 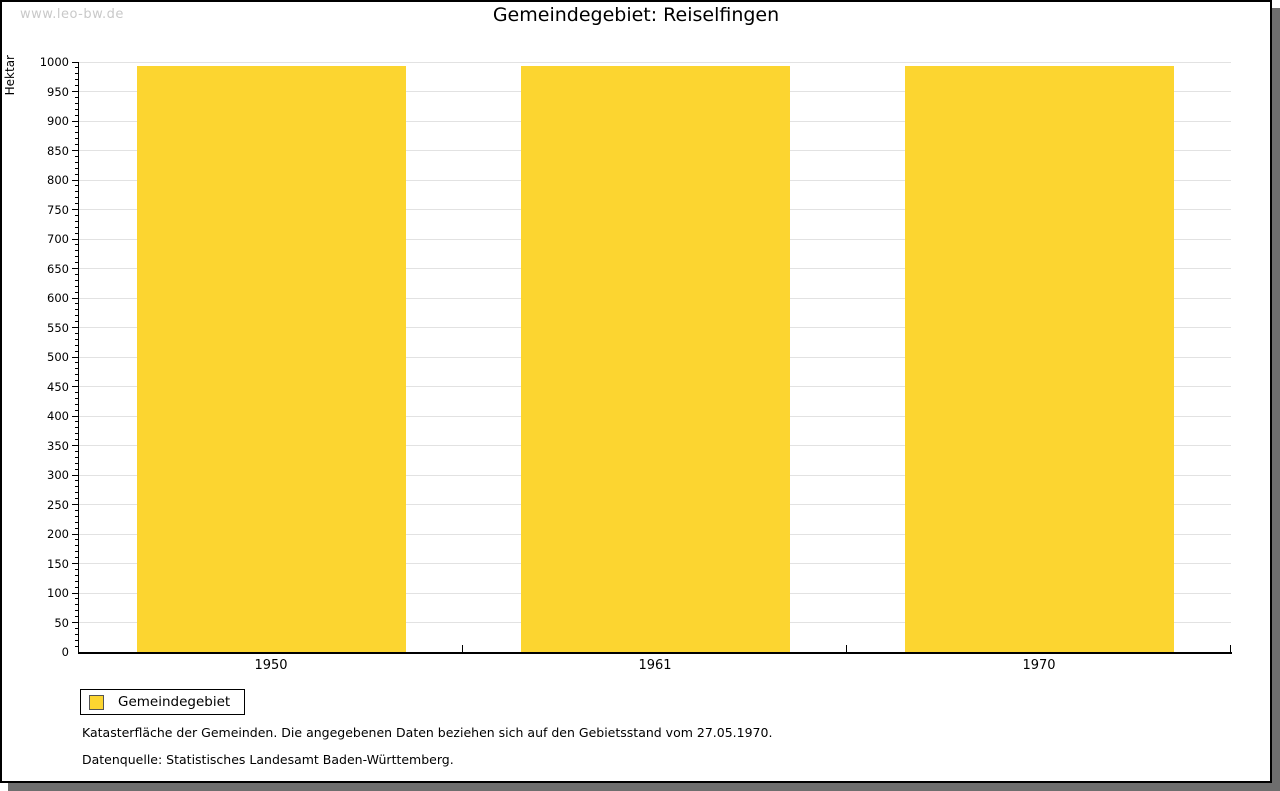 I want to click on y-tick-label-500: 500, so click(x=58, y=357).